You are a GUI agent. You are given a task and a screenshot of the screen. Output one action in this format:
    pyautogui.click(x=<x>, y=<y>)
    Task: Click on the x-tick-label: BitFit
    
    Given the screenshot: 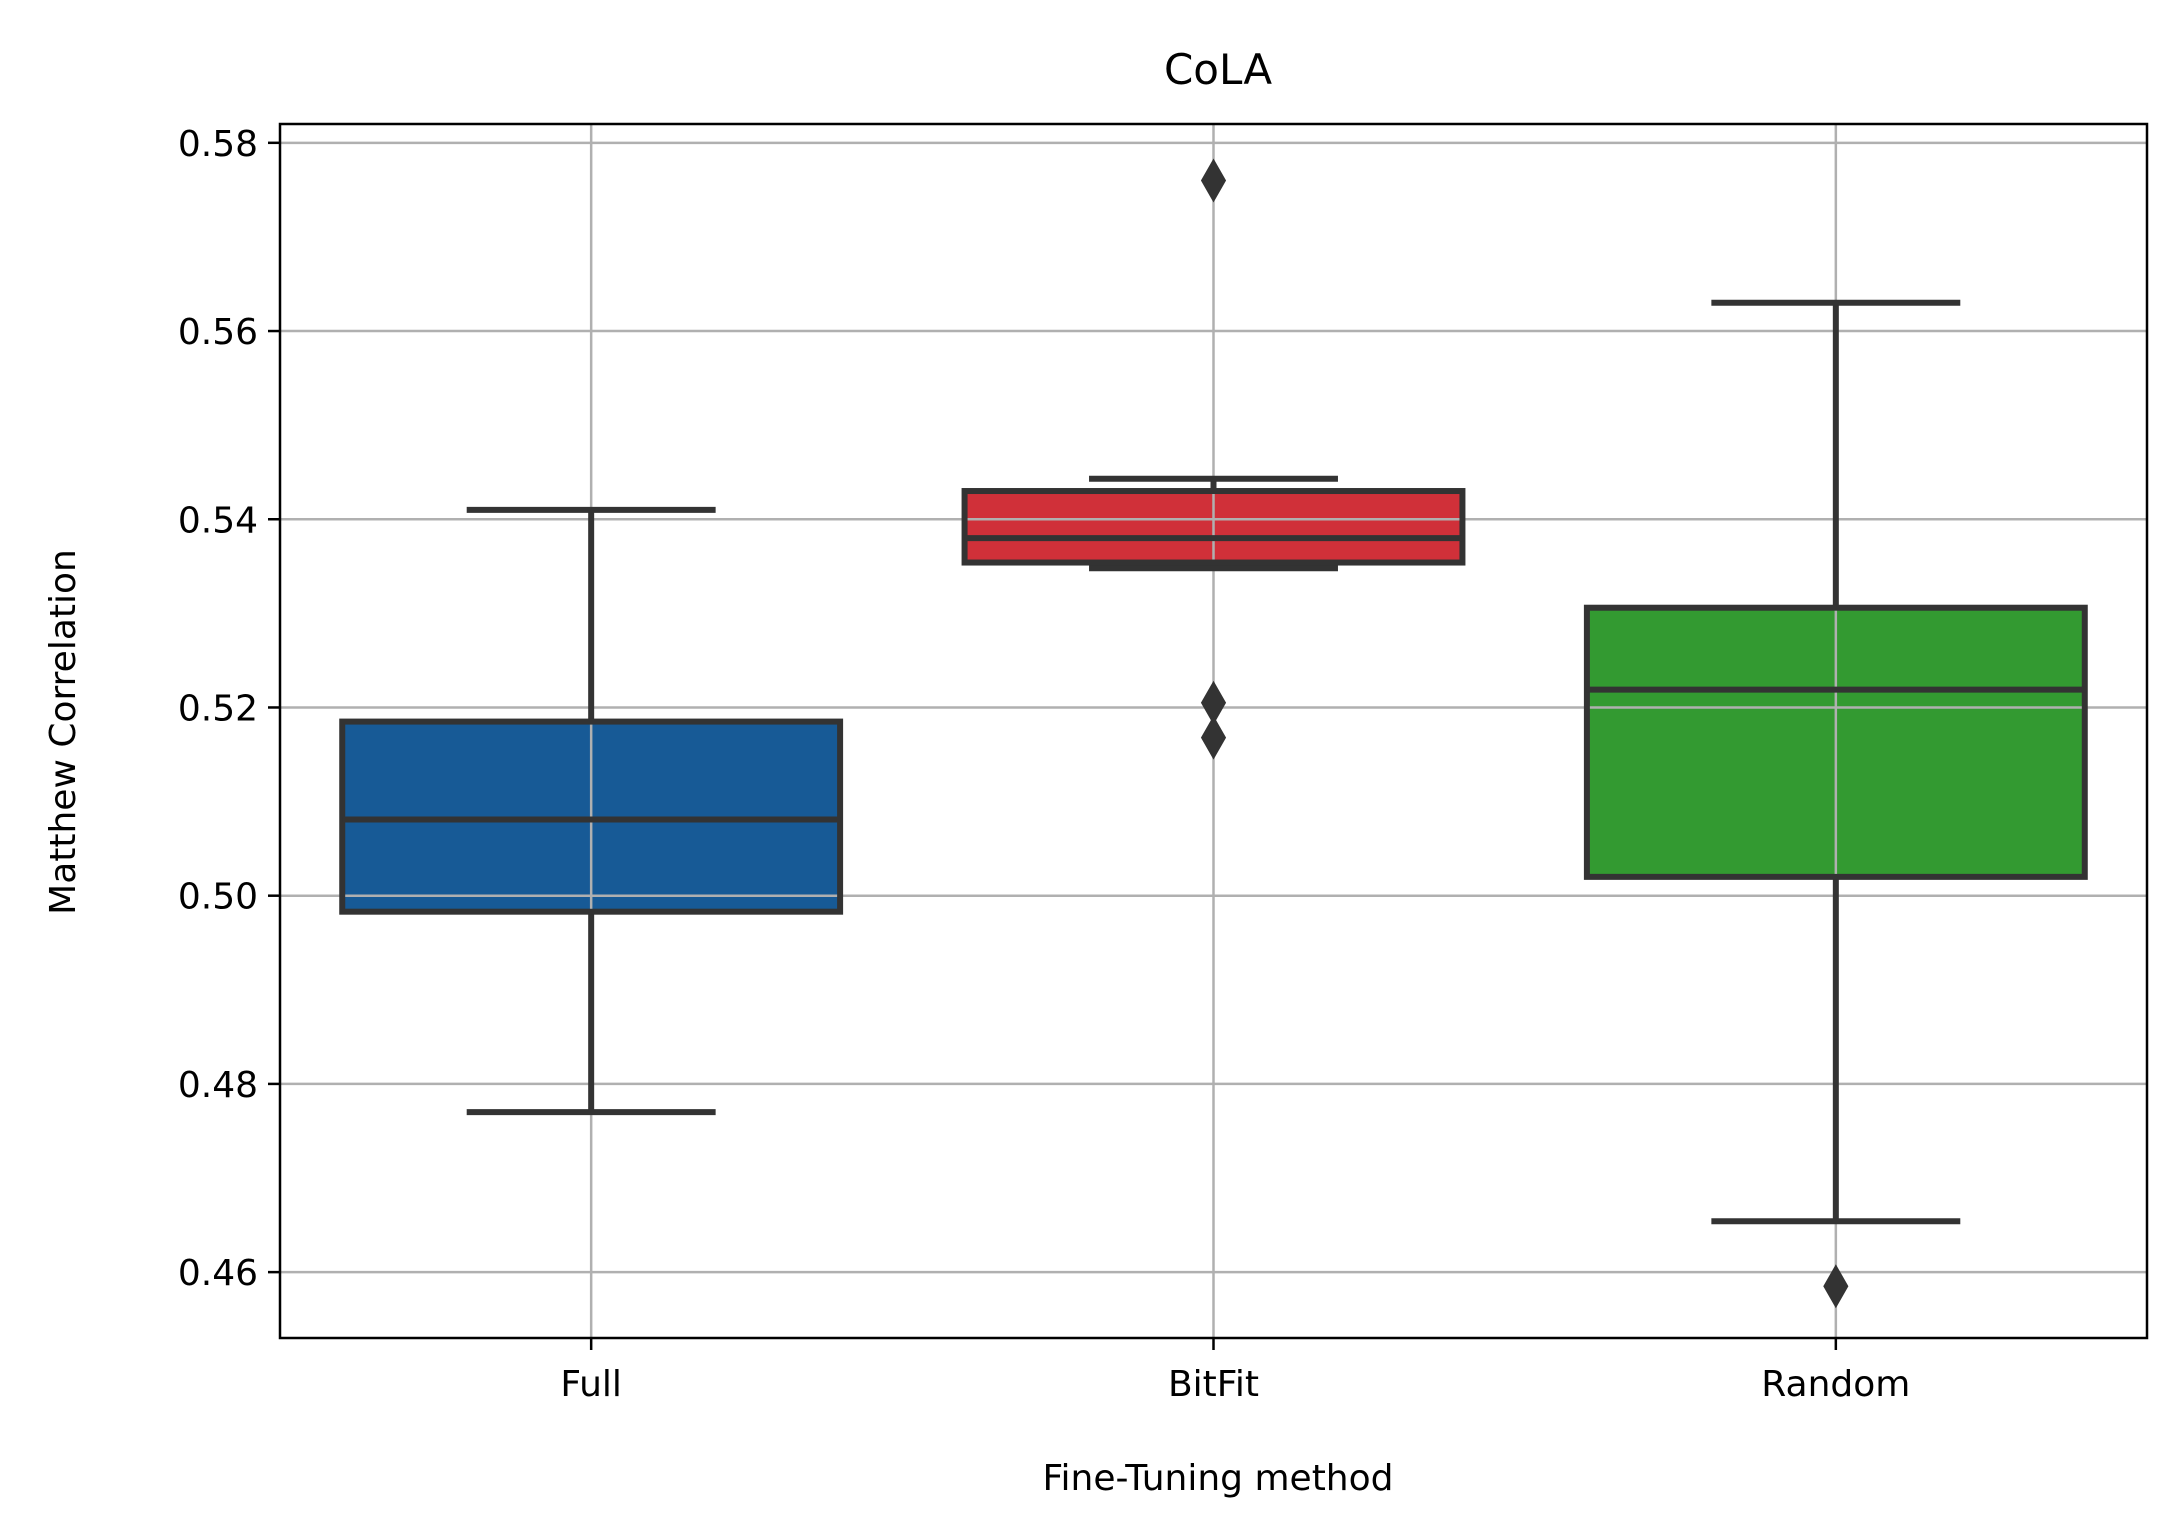 What is the action you would take?
    pyautogui.click(x=1213, y=1384)
    